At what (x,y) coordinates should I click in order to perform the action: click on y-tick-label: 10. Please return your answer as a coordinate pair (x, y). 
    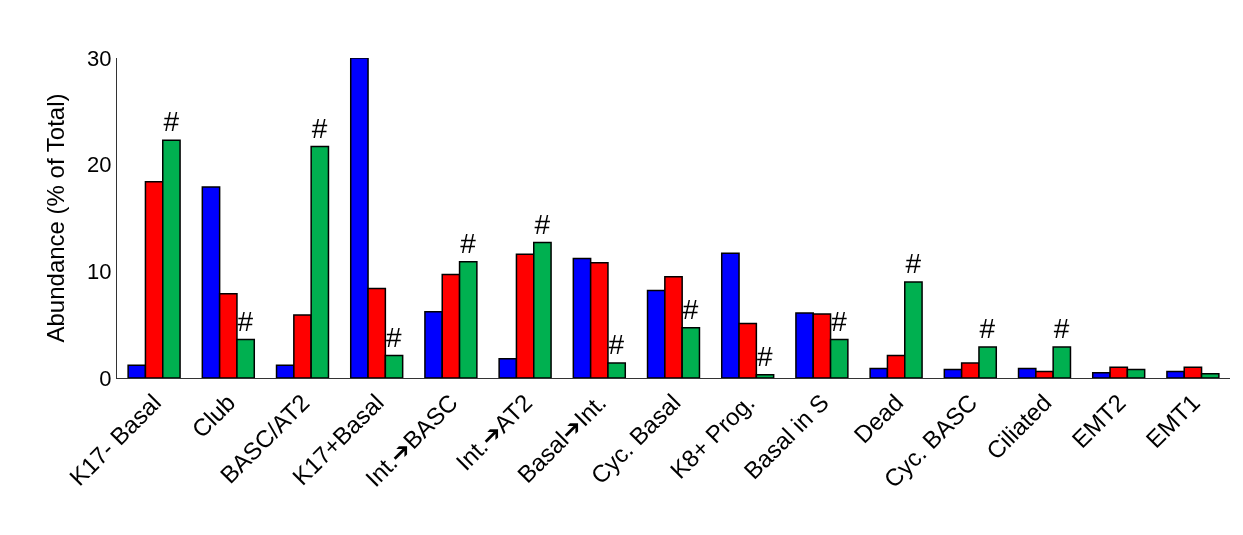
    Looking at the image, I should click on (99, 272).